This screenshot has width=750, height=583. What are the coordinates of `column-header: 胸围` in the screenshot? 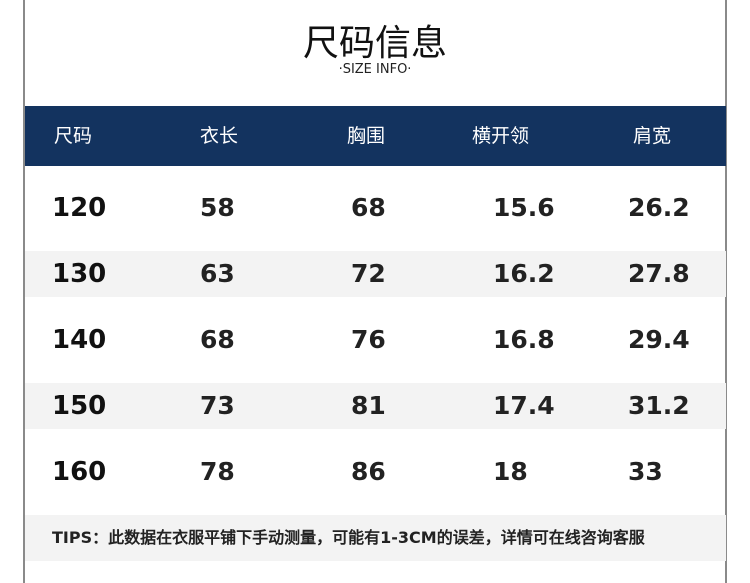 It's located at (366, 136).